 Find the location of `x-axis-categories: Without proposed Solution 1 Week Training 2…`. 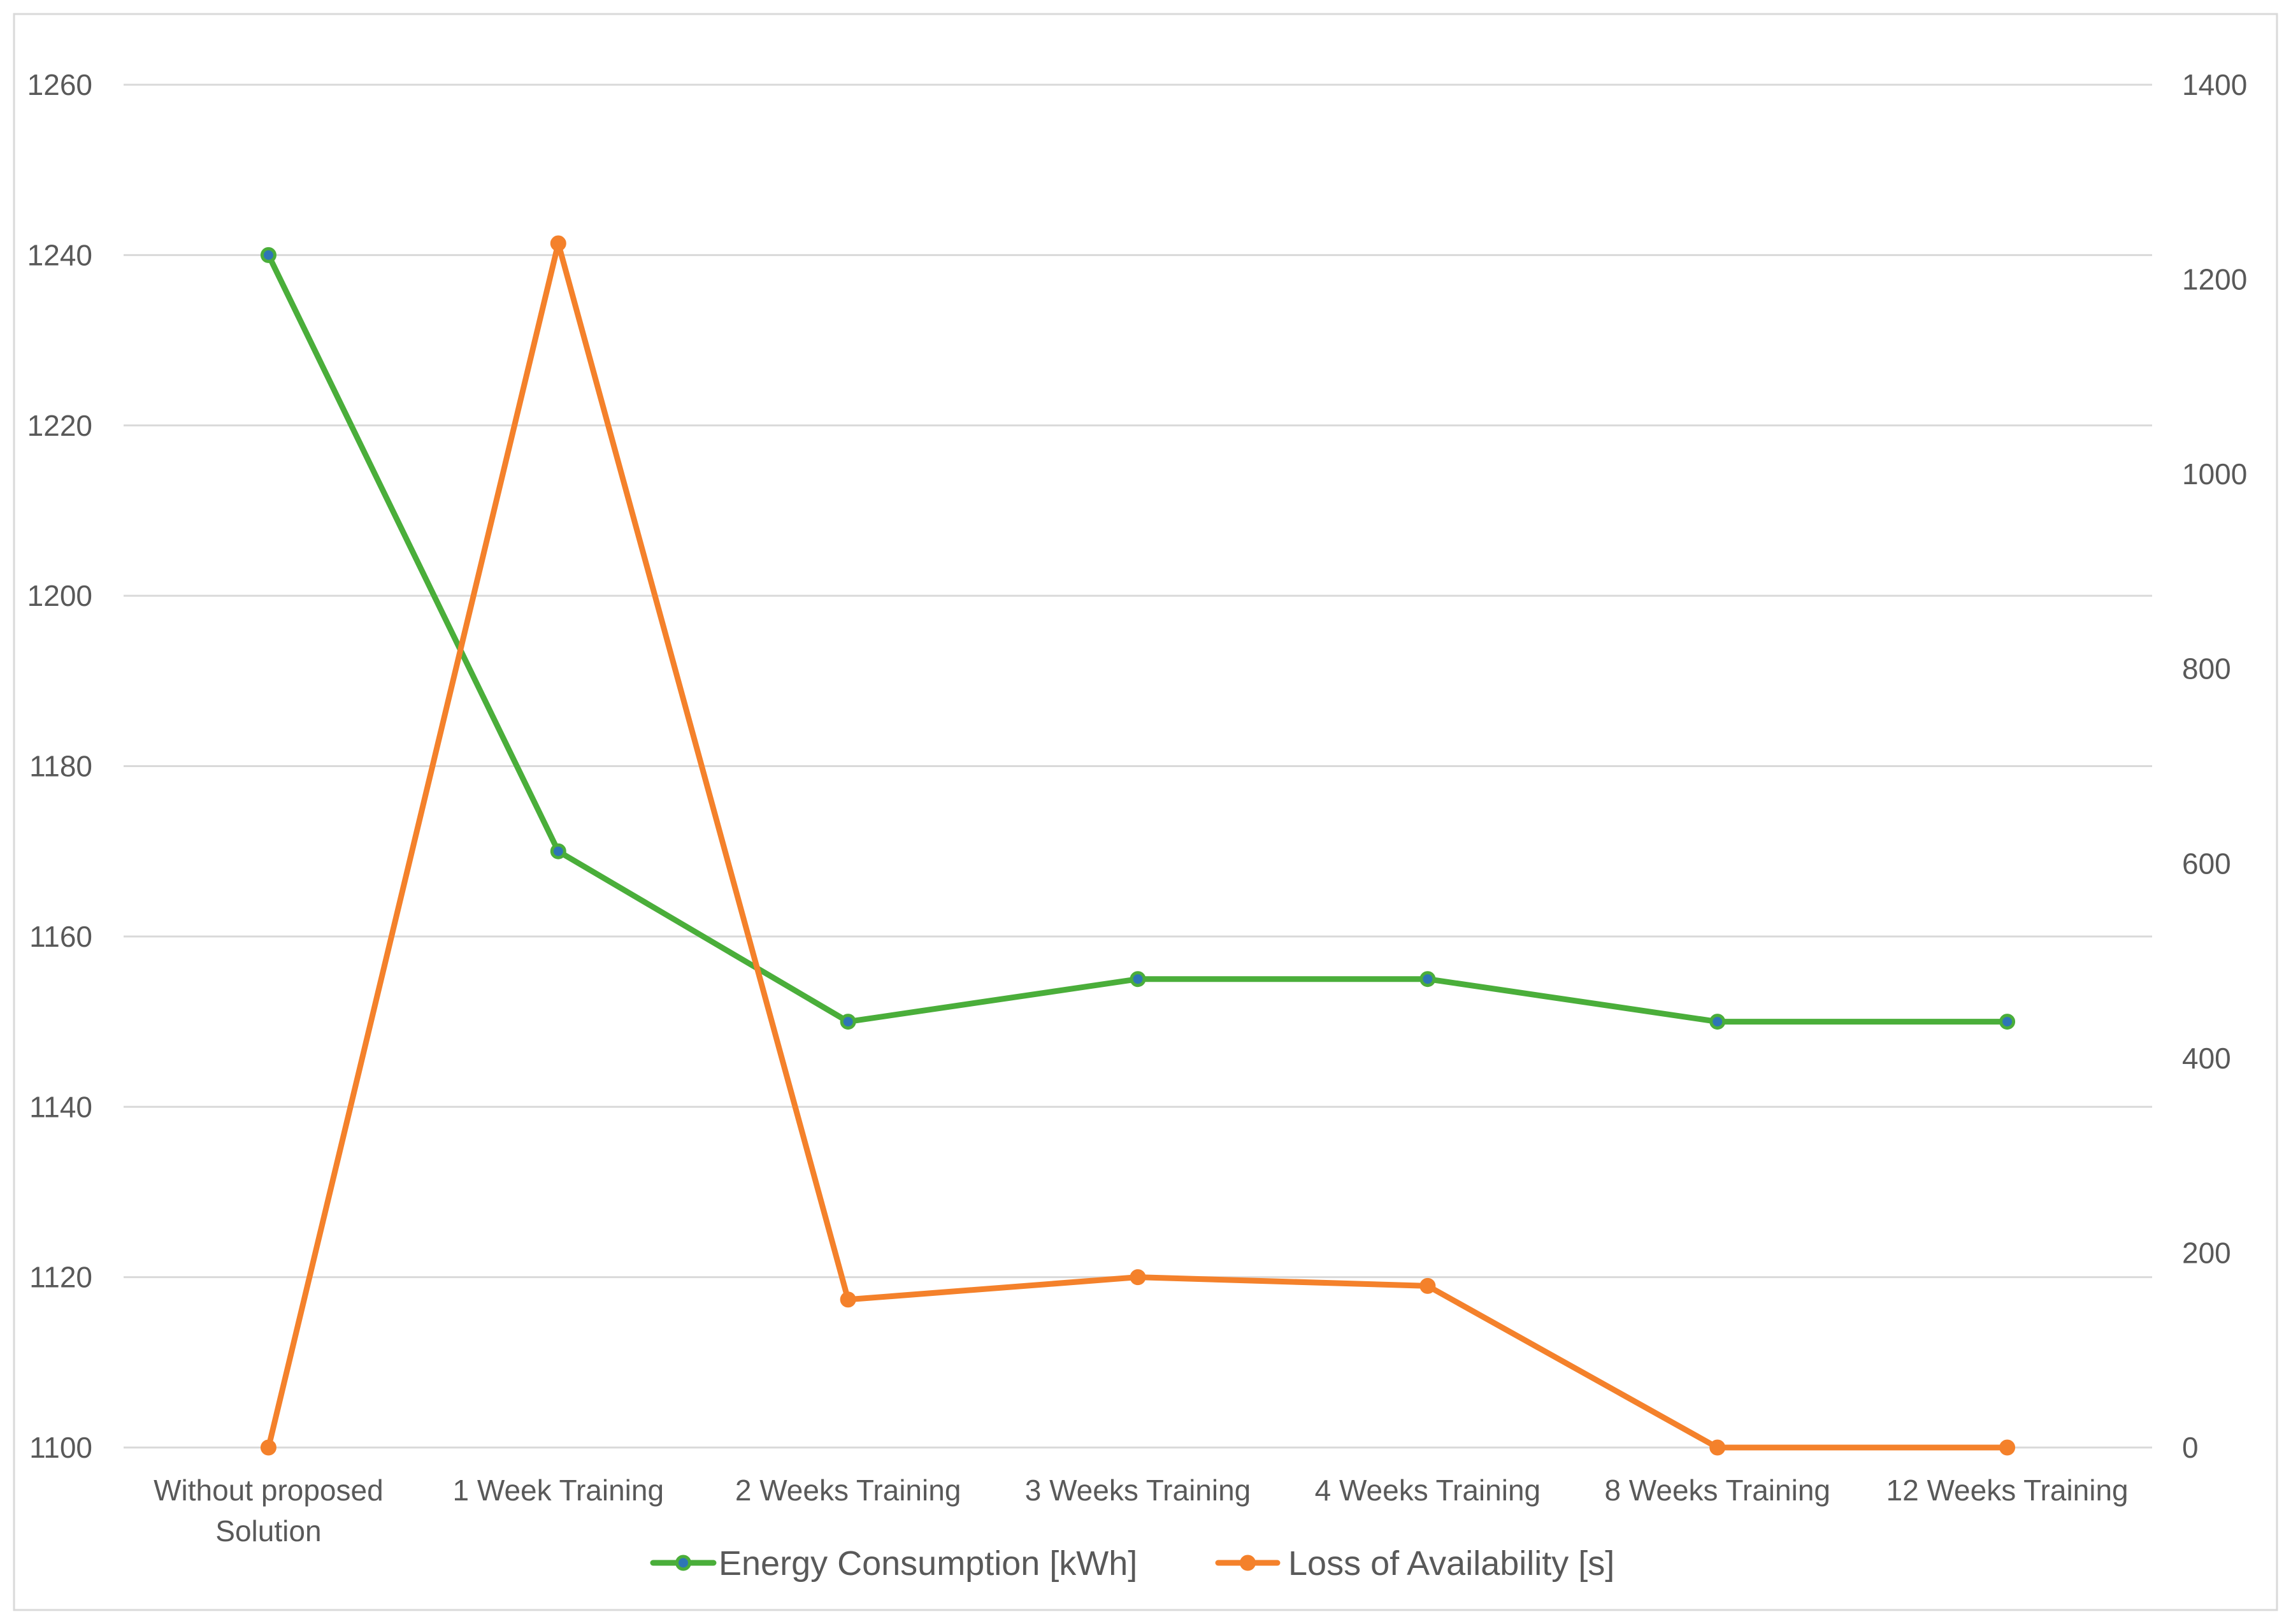

x-axis-categories: Without proposed Solution 1 Week Training 2… is located at coordinates (1141, 1511).